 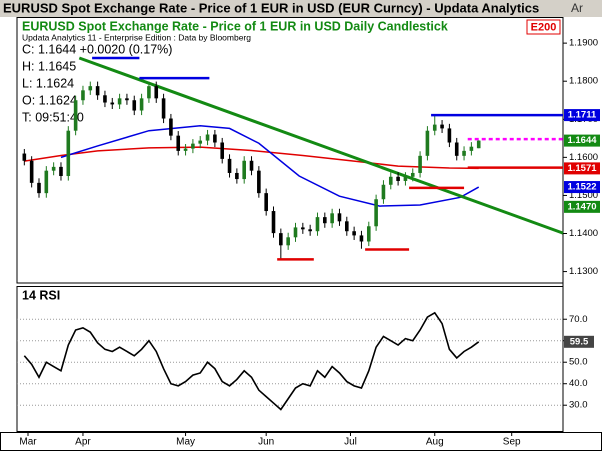 I want to click on y-tick-label: 1.1600, so click(x=583, y=157).